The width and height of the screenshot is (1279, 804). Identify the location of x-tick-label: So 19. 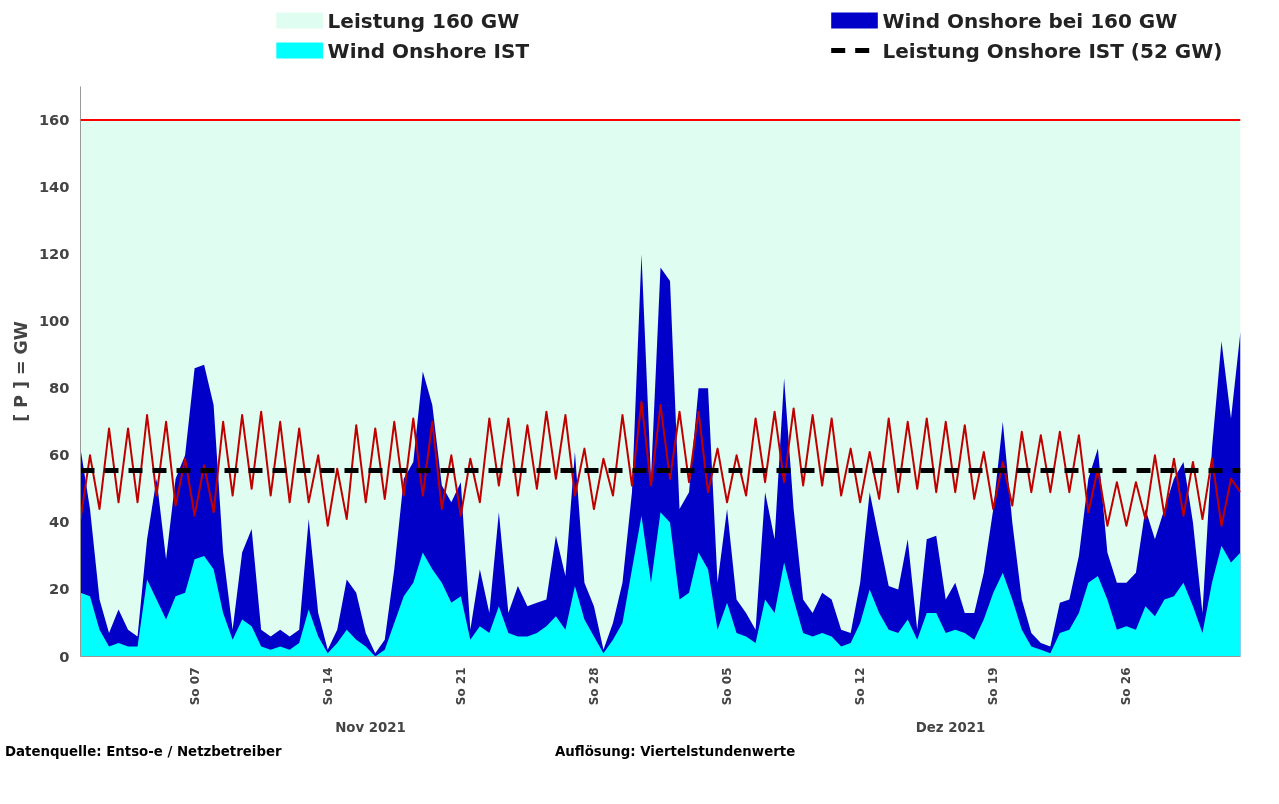
(993, 686).